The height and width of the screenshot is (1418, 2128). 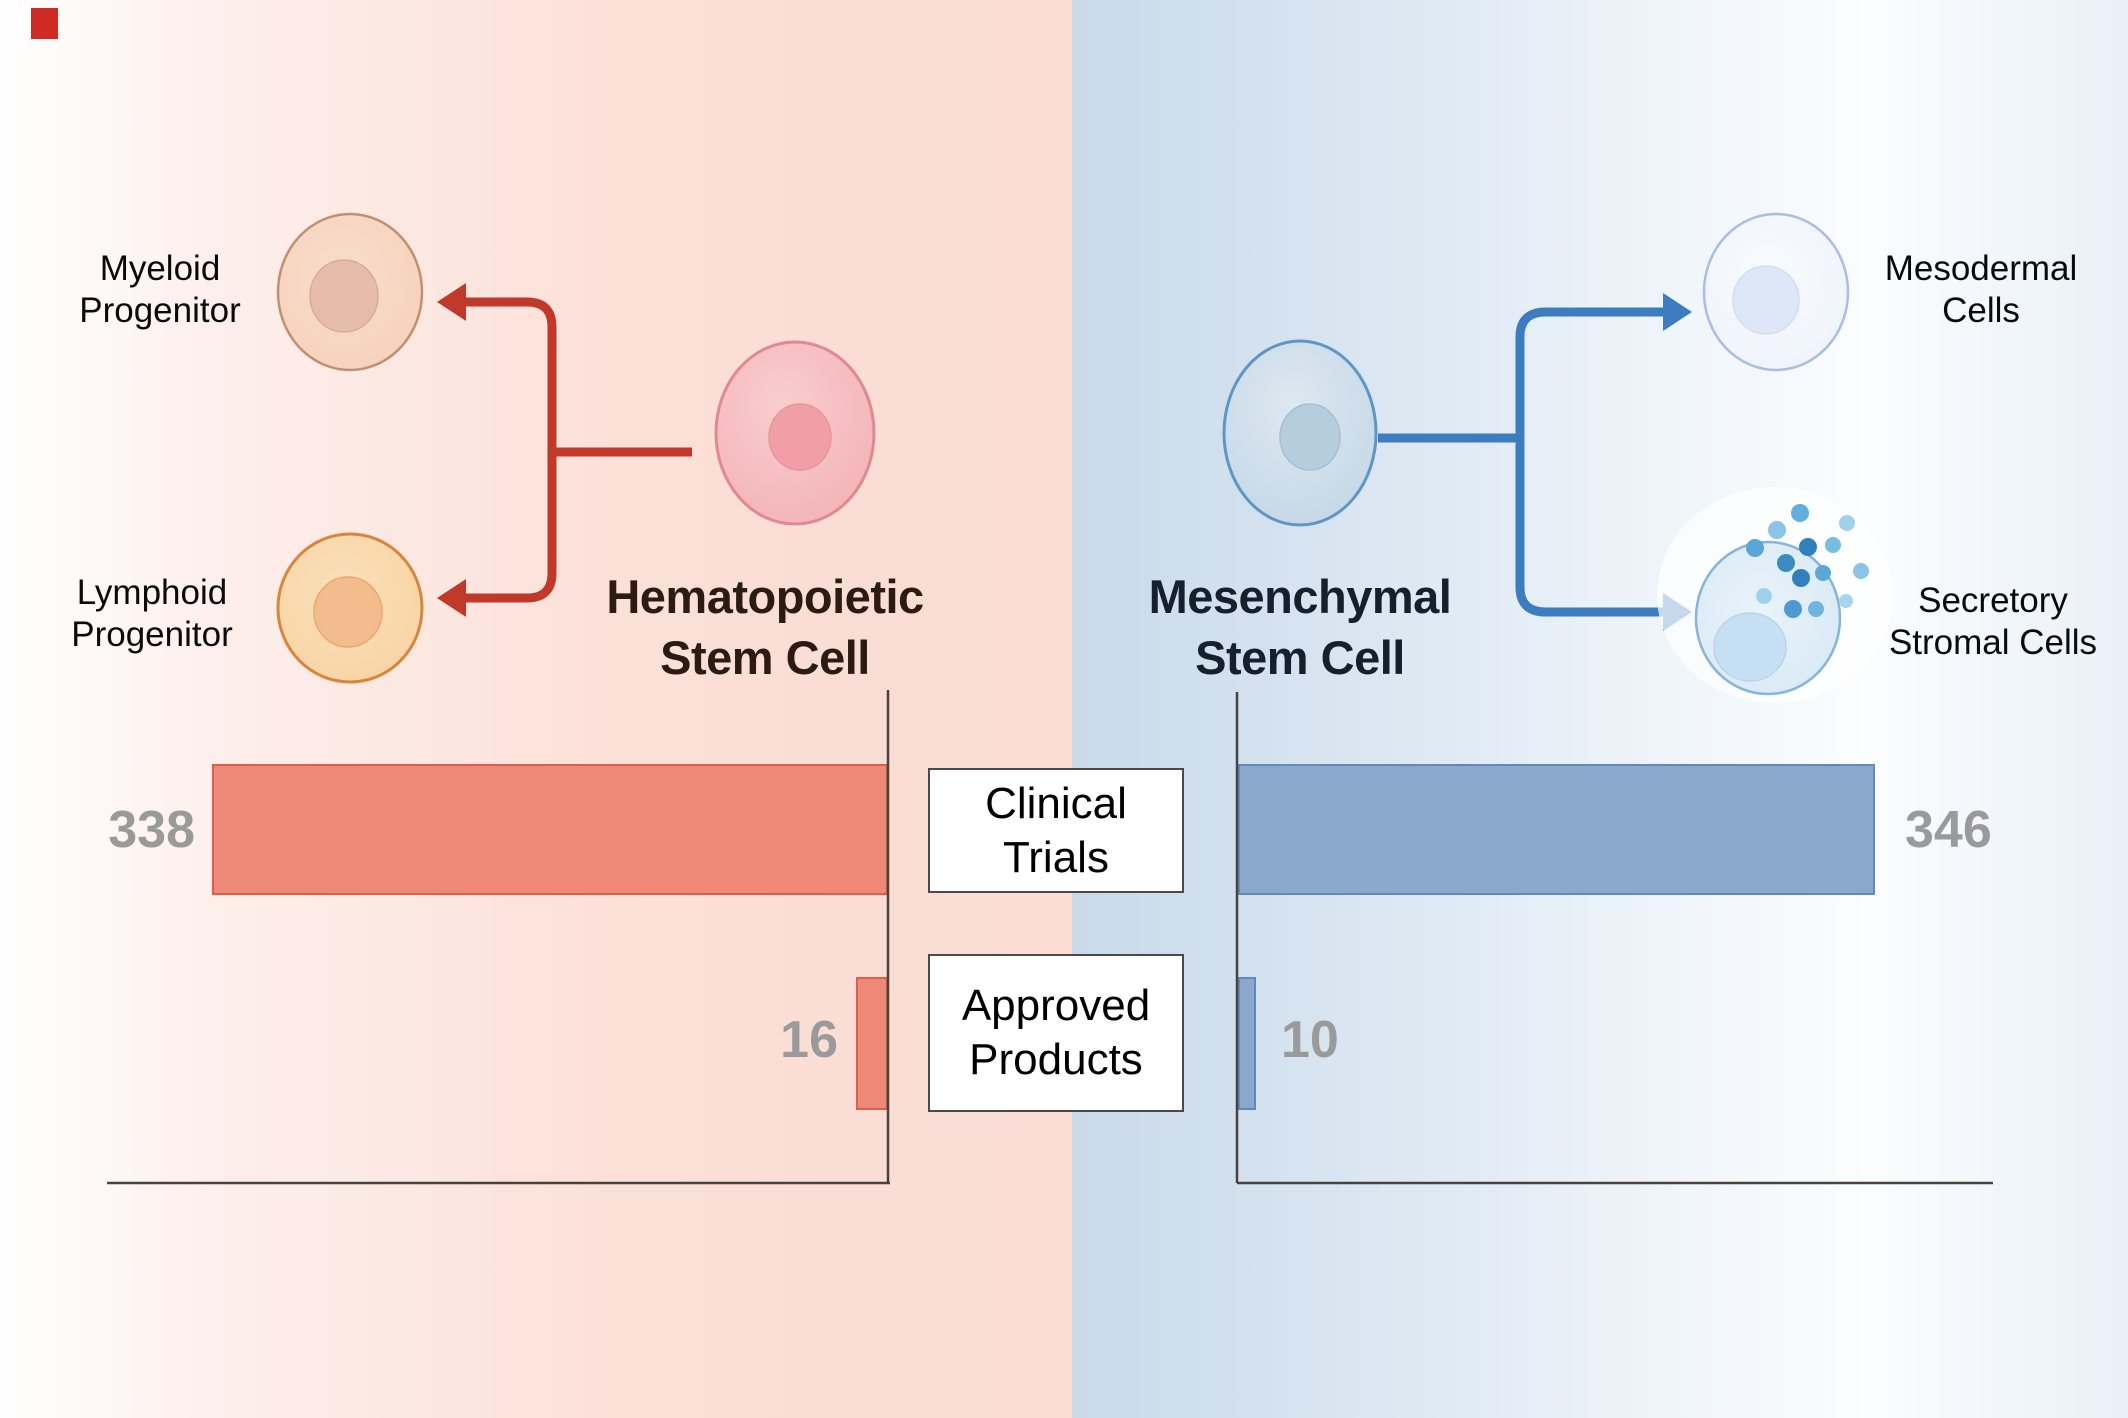 I want to click on label-line: Lymphoid, so click(x=152, y=592).